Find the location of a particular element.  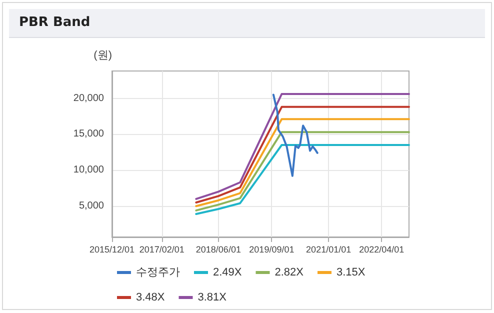

legend-label: 3.81X is located at coordinates (213, 298).